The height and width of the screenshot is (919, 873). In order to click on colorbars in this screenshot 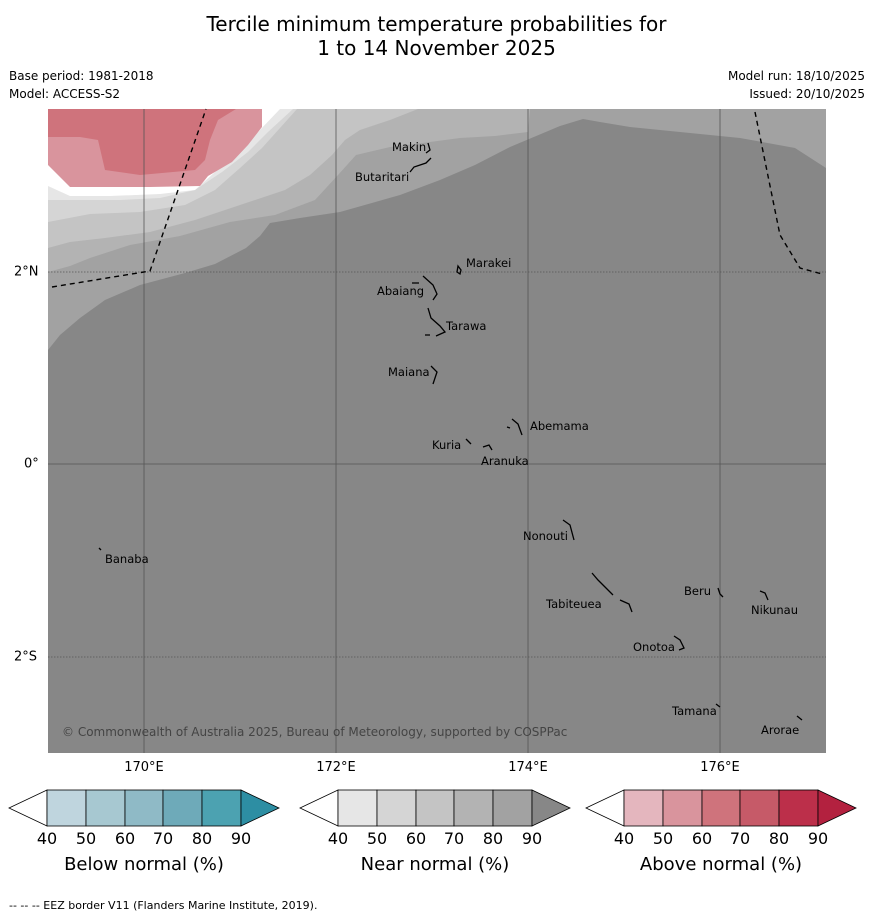, I will do `click(432, 808)`.